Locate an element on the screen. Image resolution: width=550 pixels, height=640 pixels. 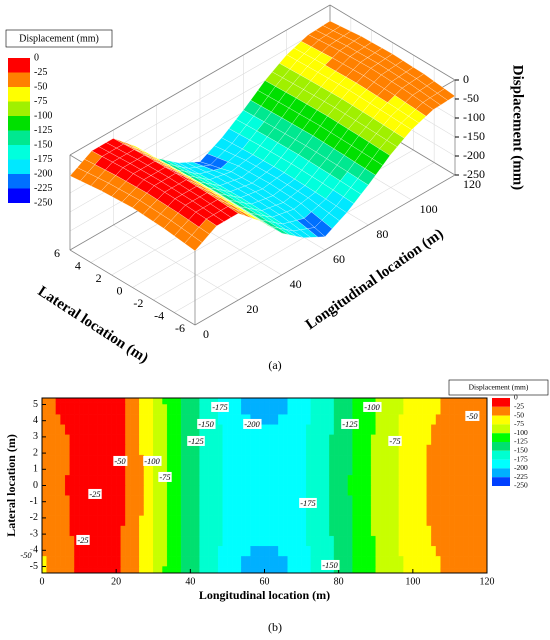
legend-label: -25 is located at coordinates (40, 72).